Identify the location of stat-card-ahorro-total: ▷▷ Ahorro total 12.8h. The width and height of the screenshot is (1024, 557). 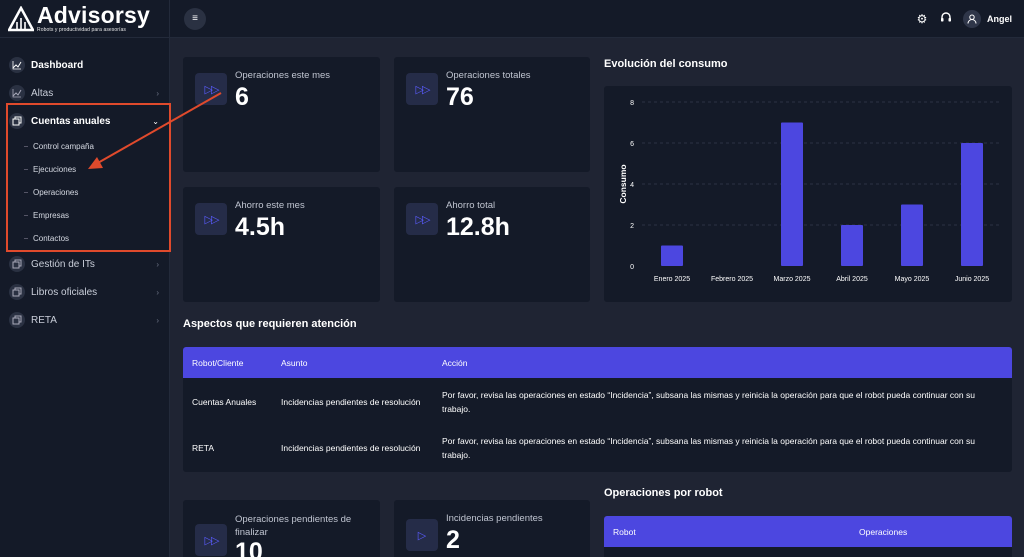
(492, 244).